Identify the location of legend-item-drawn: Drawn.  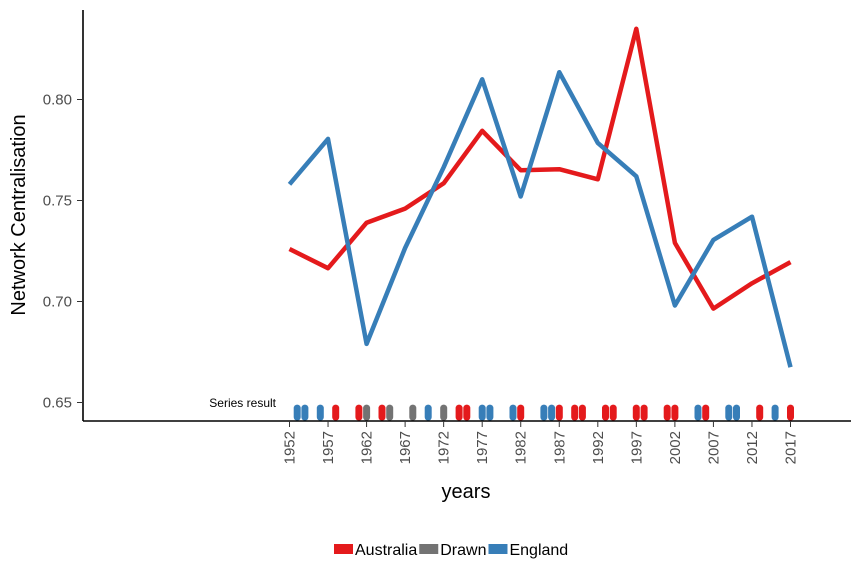
(452, 550).